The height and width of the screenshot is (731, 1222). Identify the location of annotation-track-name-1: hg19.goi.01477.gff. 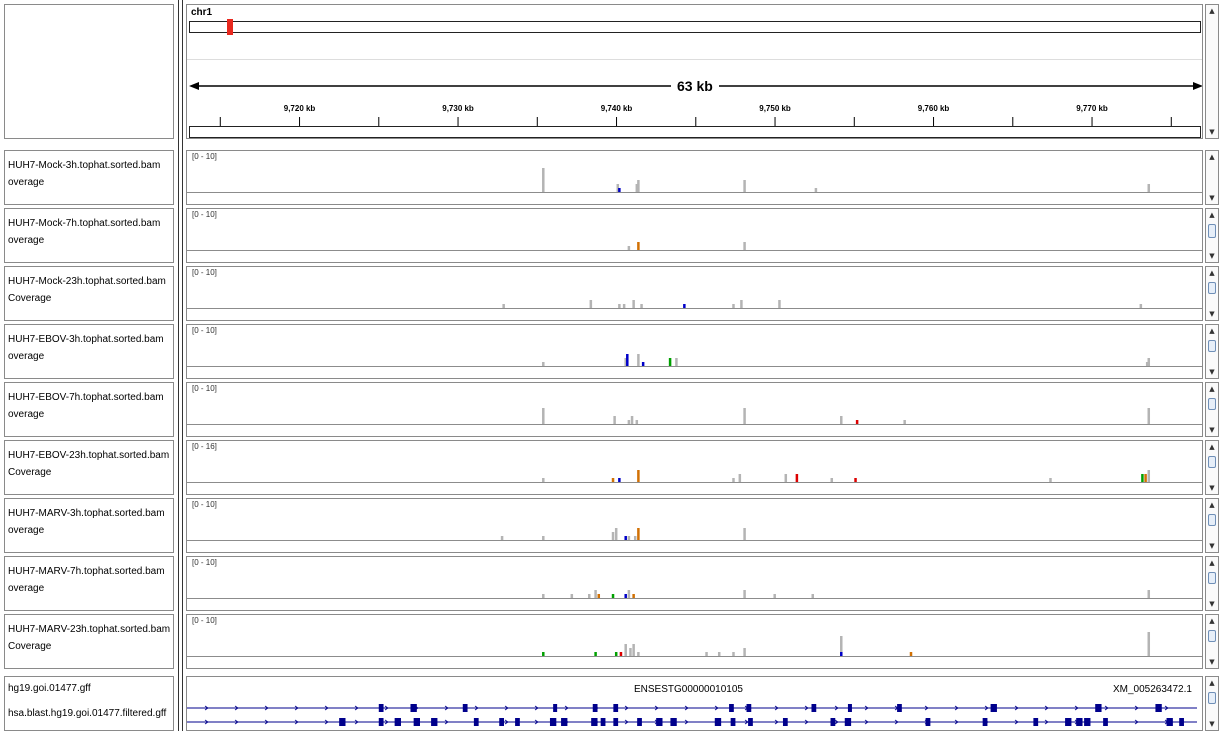
(49, 688).